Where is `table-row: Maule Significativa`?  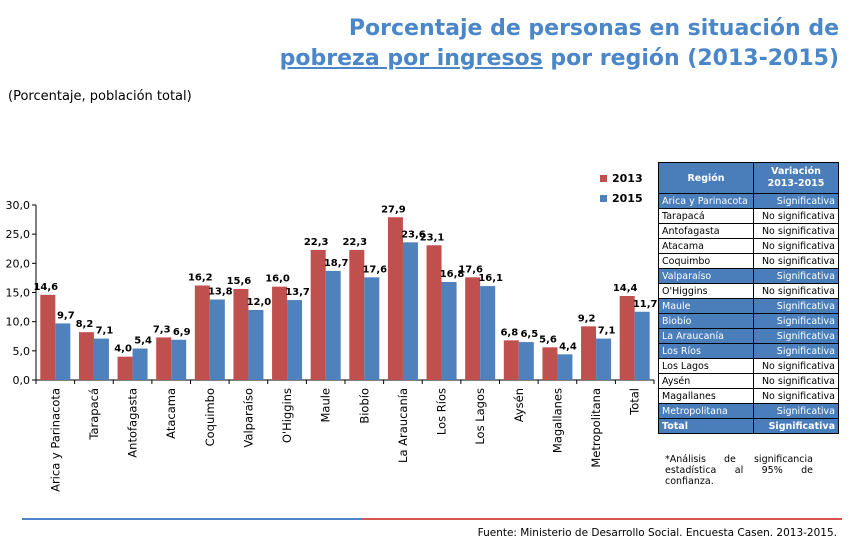
table-row: Maule Significativa is located at coordinates (748, 306).